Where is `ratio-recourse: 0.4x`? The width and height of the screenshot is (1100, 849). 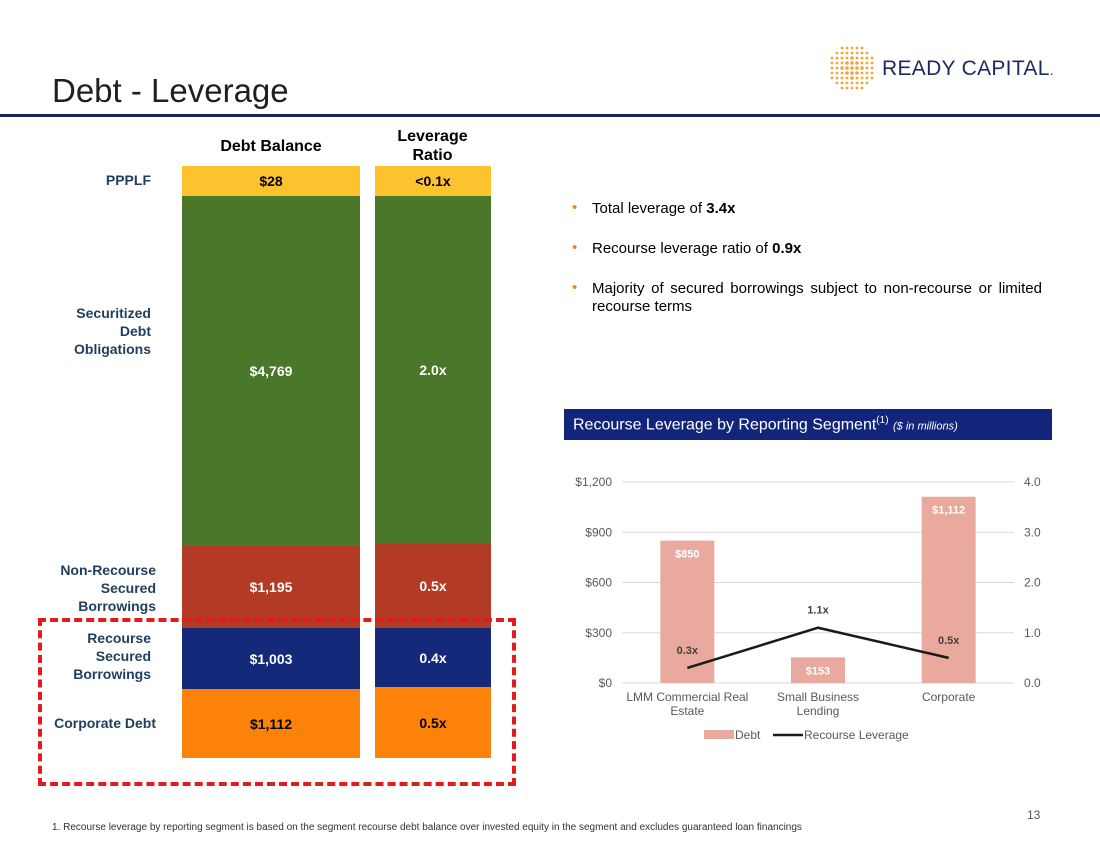 ratio-recourse: 0.4x is located at coordinates (433, 657).